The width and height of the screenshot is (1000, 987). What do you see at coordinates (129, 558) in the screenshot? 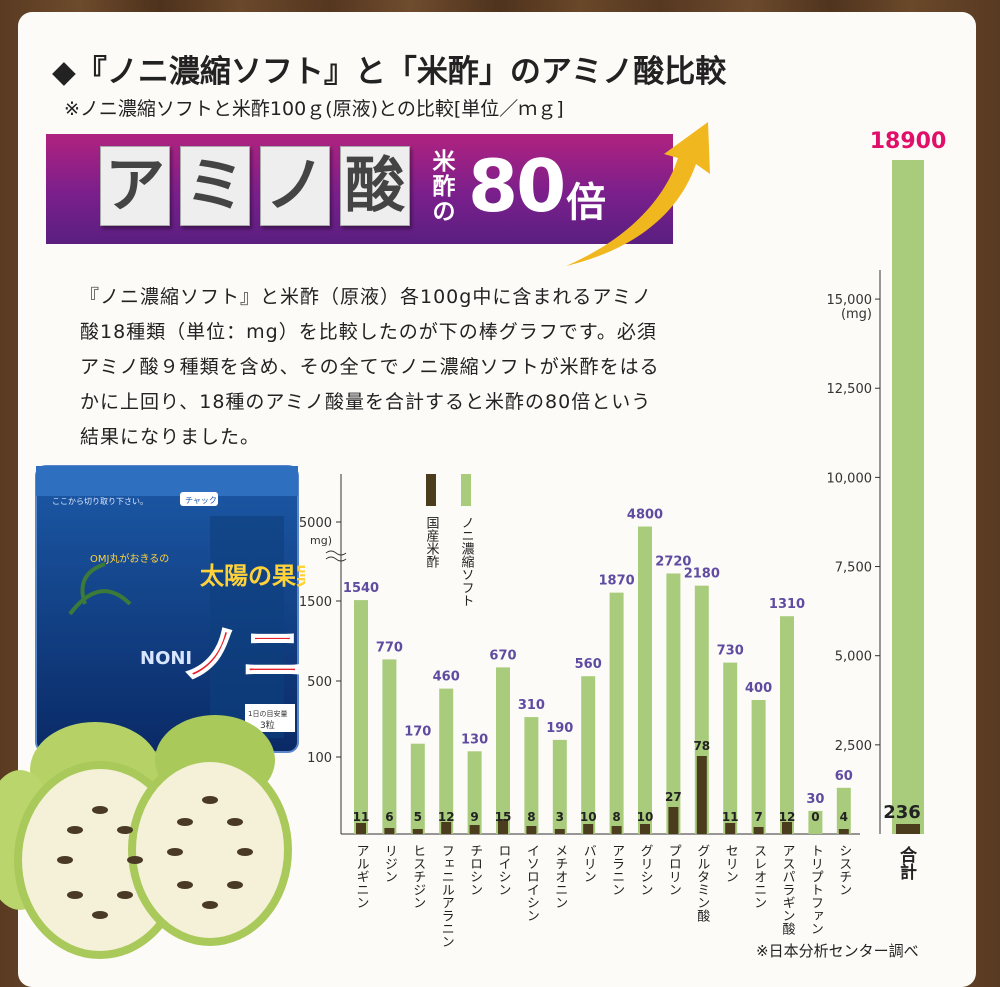
I see `package-tagline: OMJ丸がおきるの` at bounding box center [129, 558].